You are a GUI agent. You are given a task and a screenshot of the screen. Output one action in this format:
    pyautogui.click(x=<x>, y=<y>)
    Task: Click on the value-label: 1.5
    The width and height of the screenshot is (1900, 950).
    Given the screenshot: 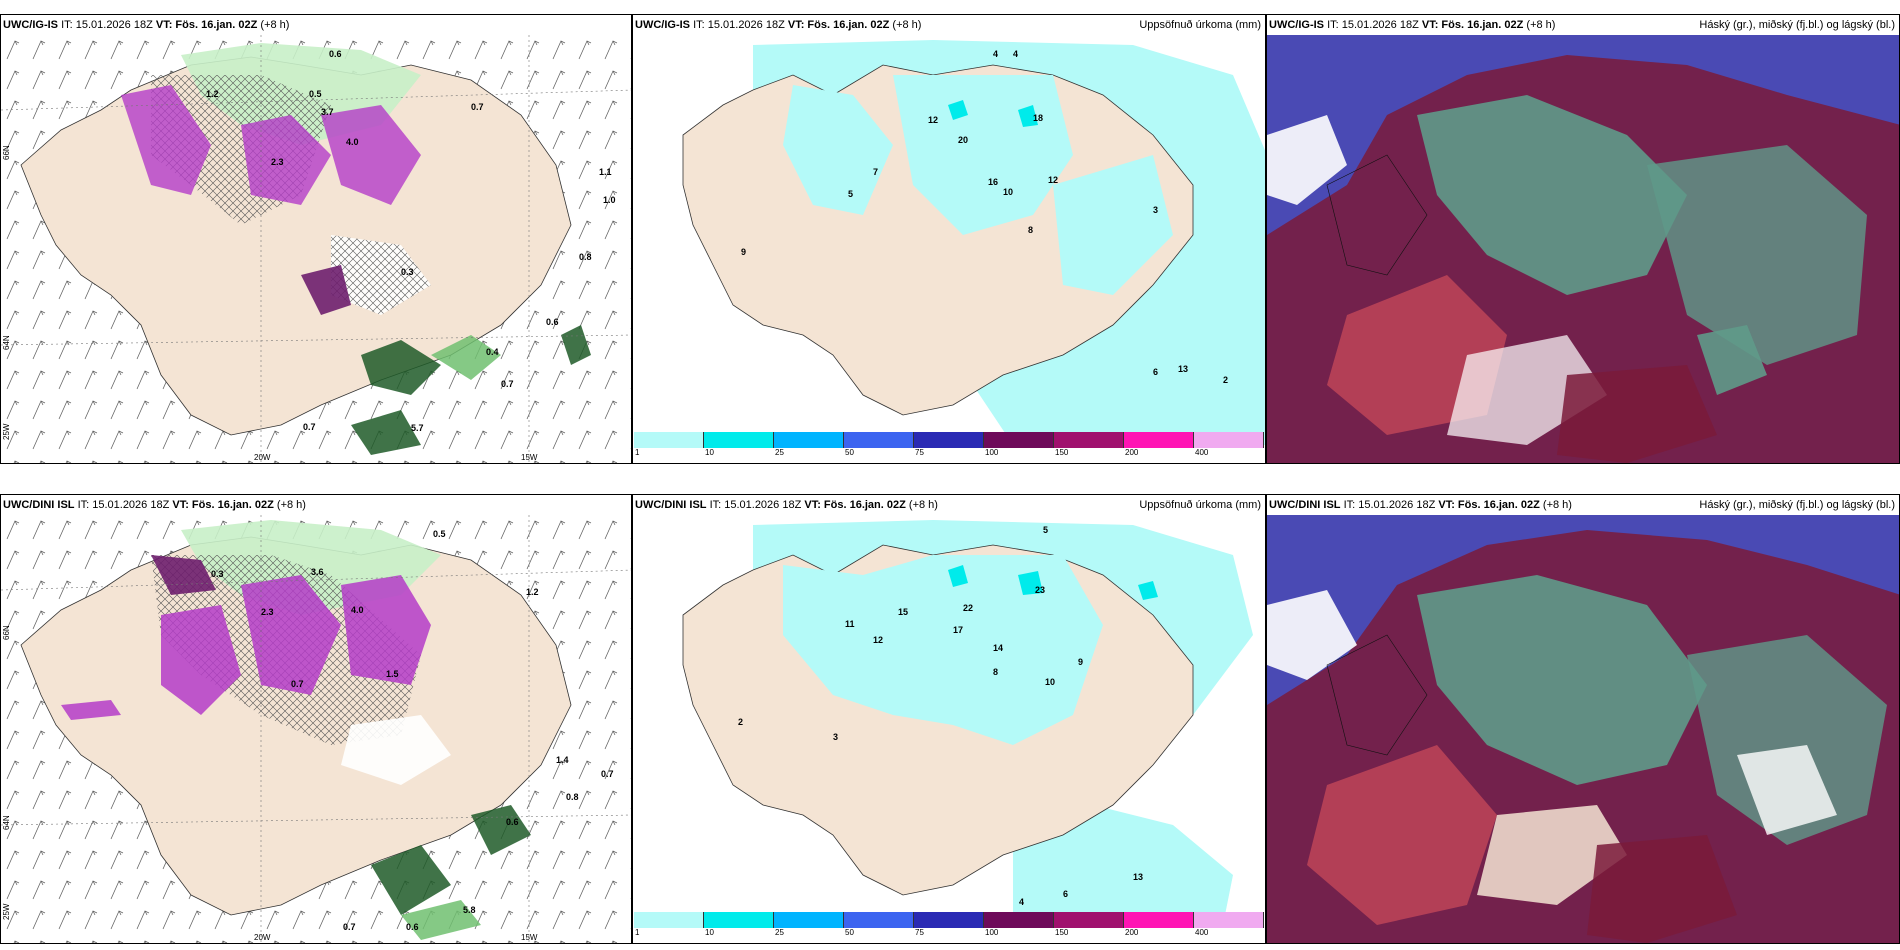 What is the action you would take?
    pyautogui.click(x=392, y=674)
    